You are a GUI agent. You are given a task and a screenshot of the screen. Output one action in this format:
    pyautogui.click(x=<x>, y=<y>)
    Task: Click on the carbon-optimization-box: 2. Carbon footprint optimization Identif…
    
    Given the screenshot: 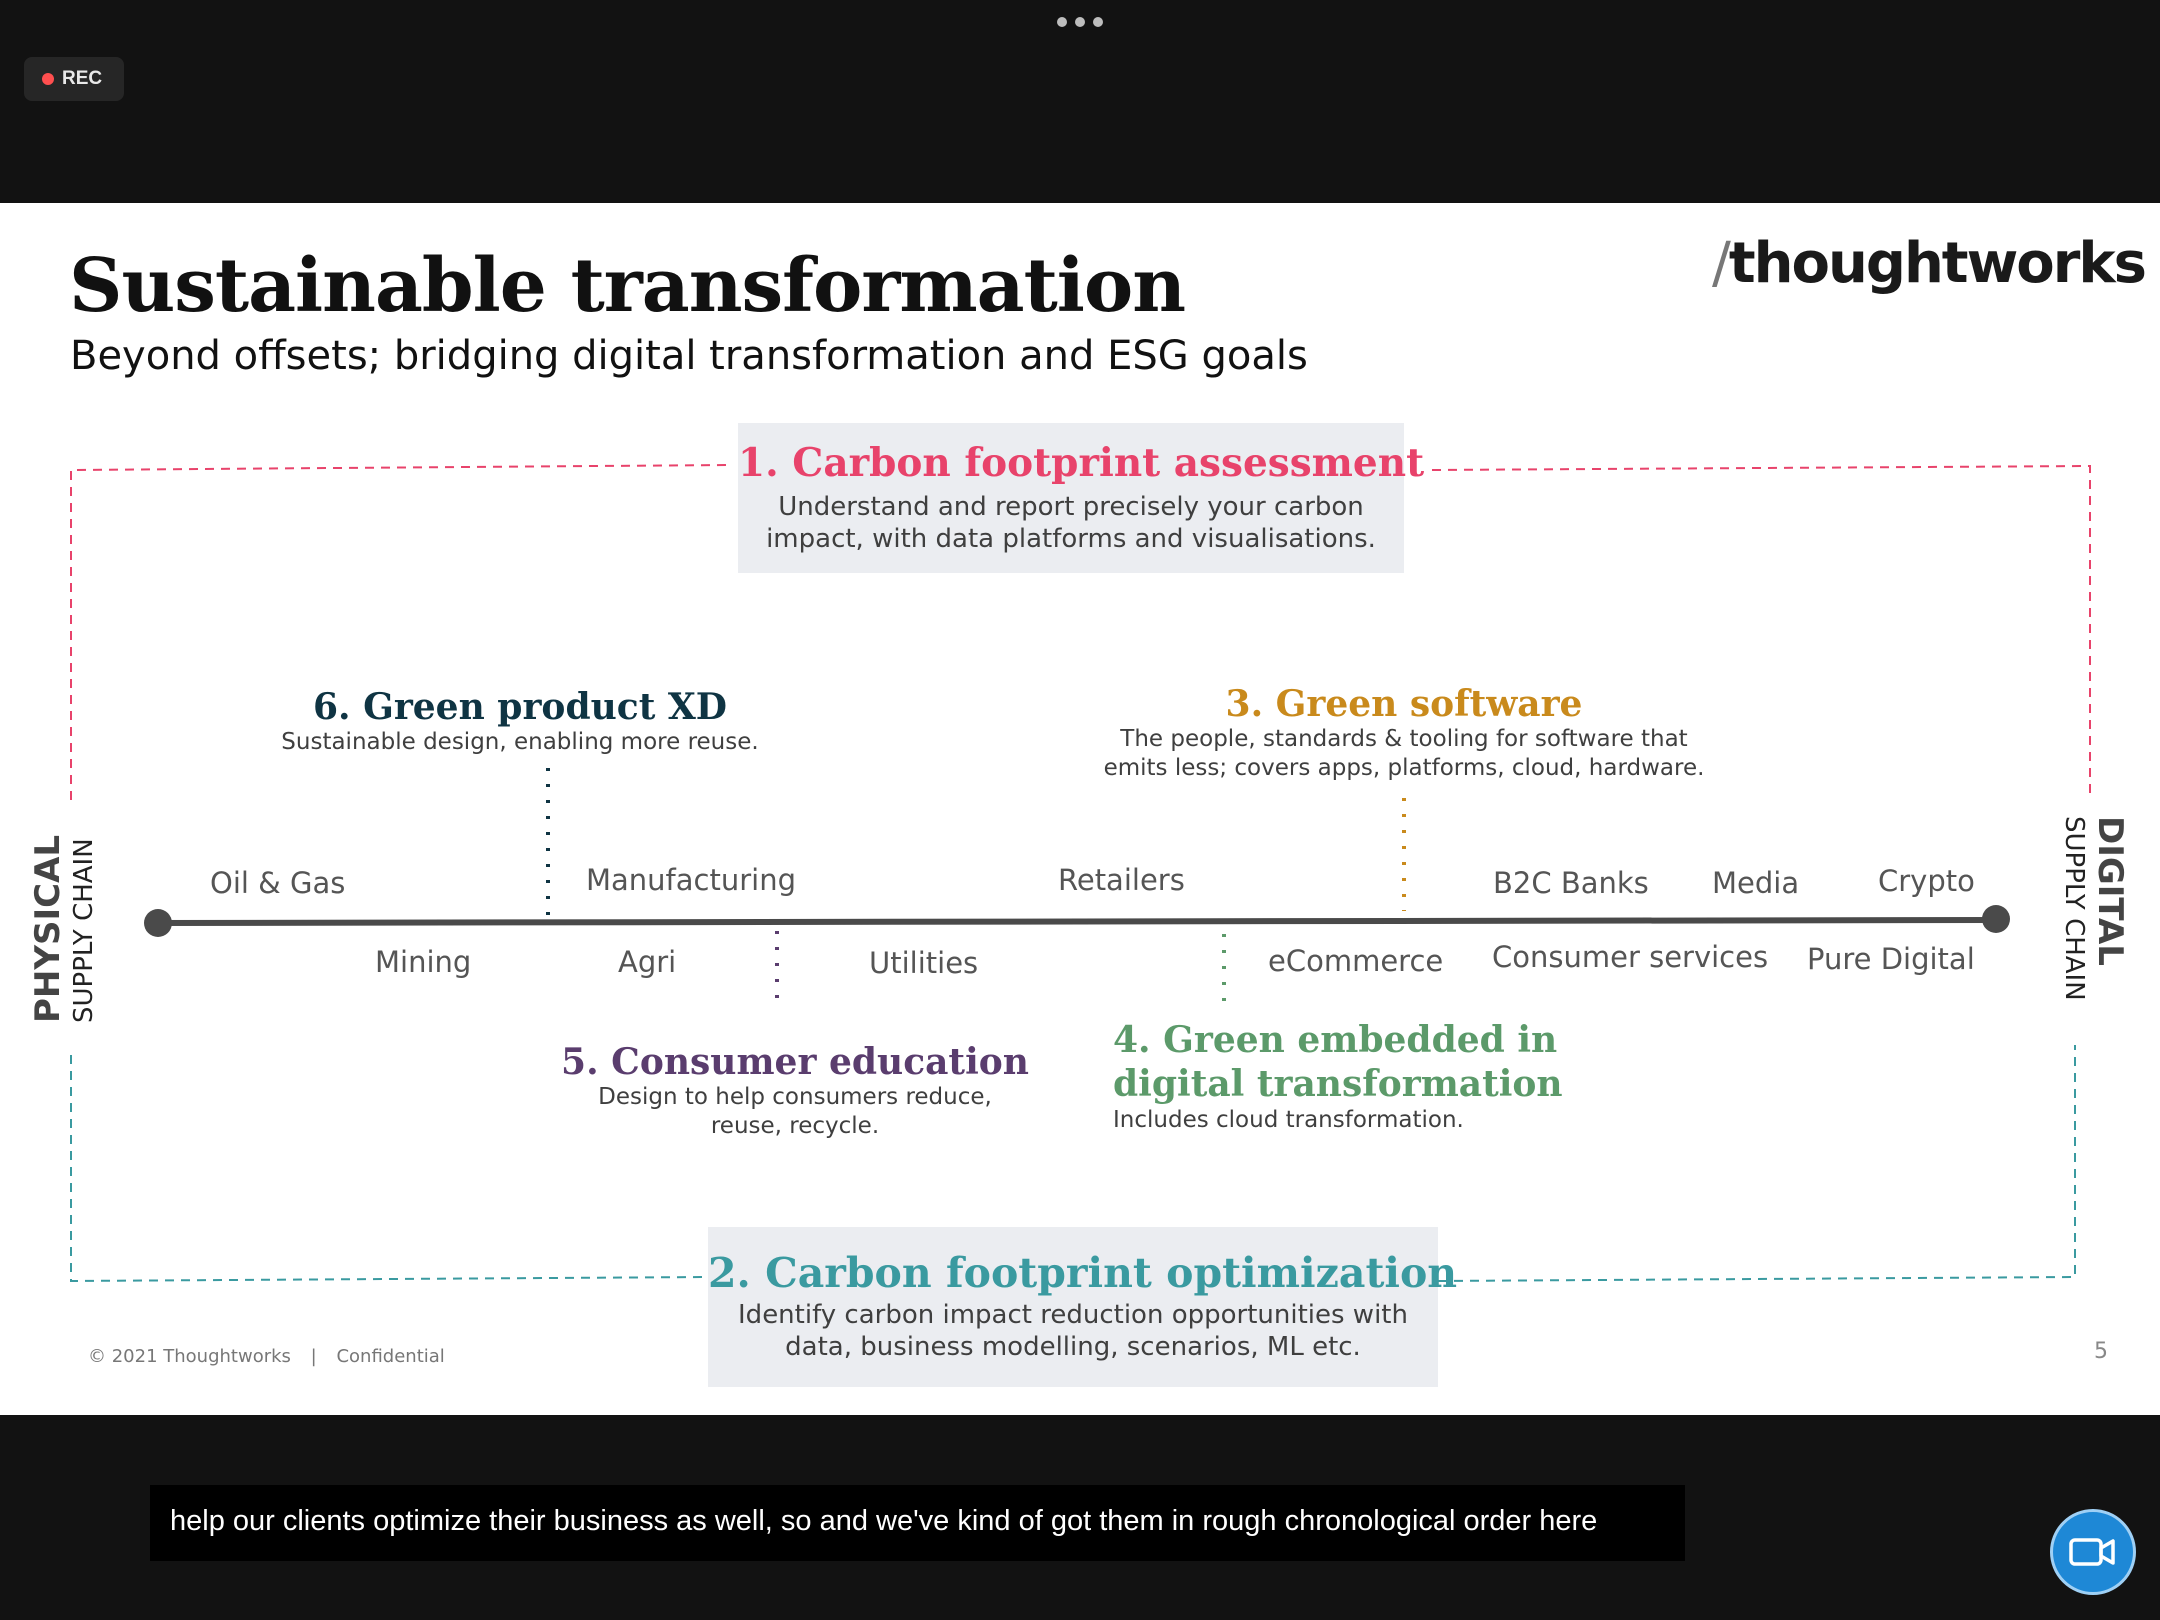 What is the action you would take?
    pyautogui.click(x=1083, y=1307)
    